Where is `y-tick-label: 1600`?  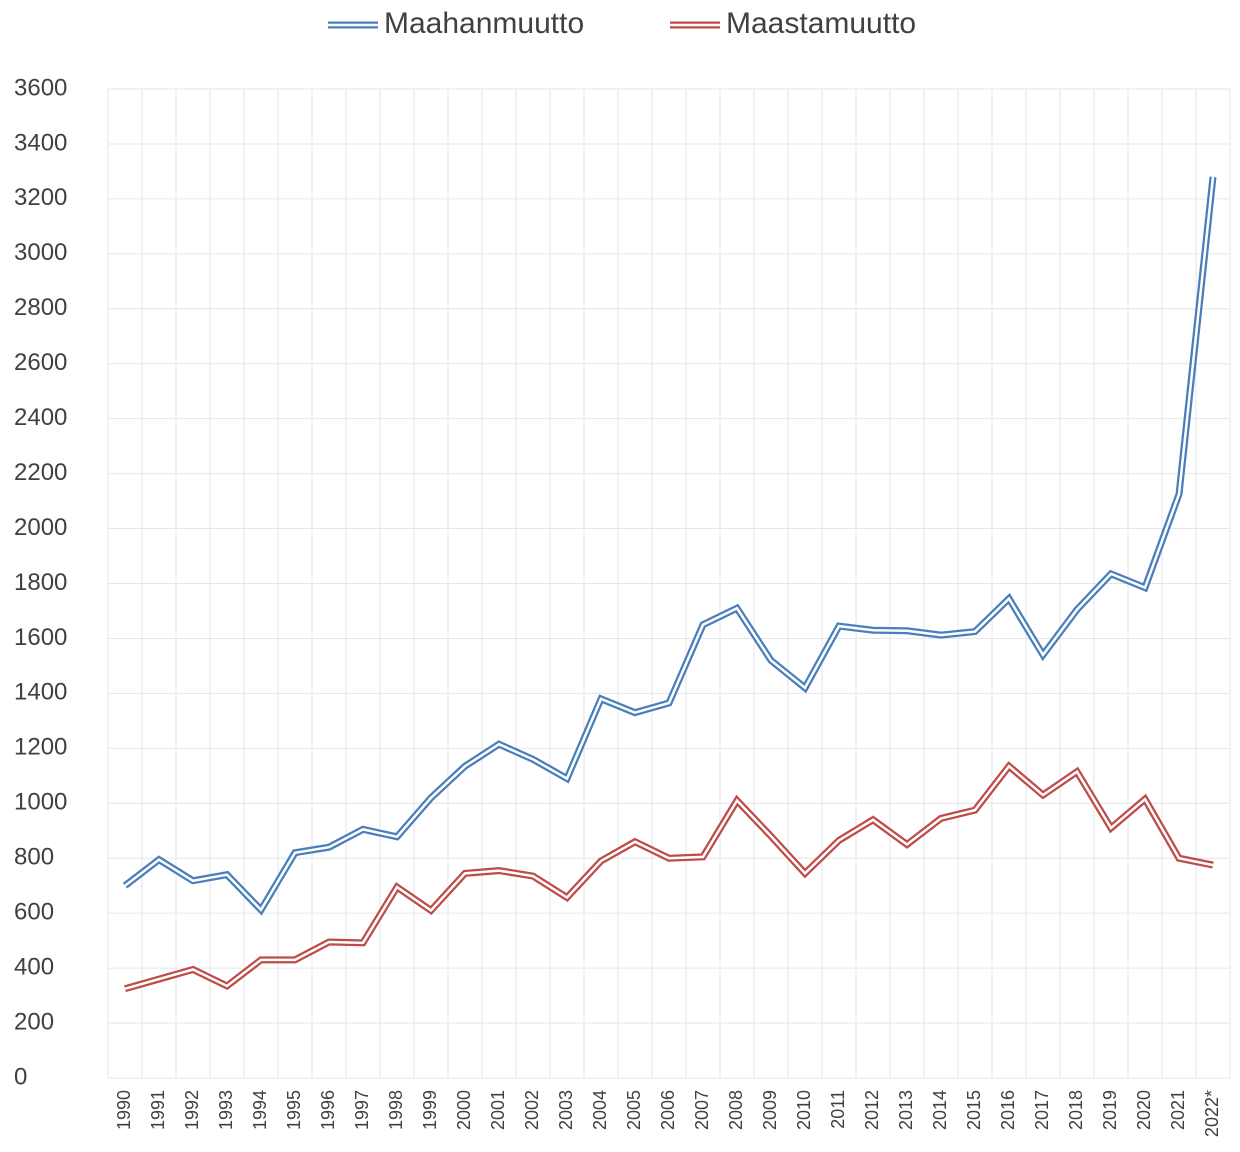
y-tick-label: 1600 is located at coordinates (40, 637).